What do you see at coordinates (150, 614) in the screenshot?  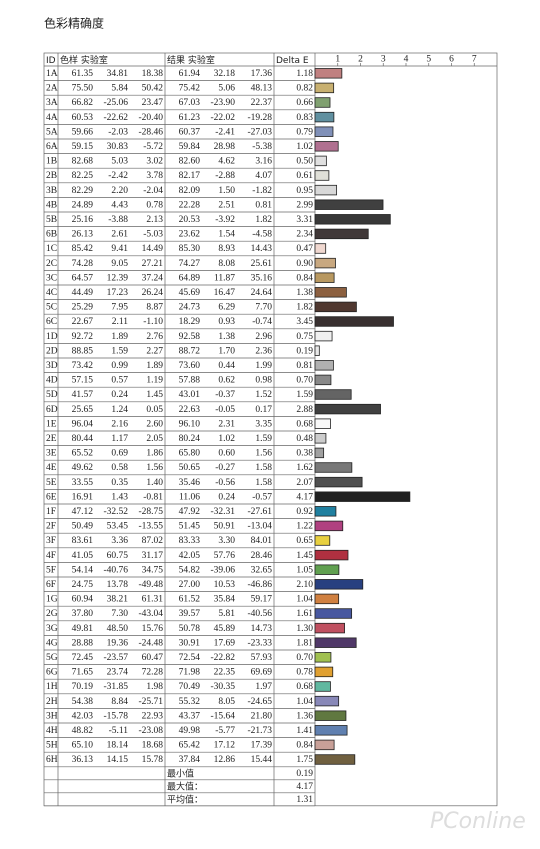 I see `cell: -43.04` at bounding box center [150, 614].